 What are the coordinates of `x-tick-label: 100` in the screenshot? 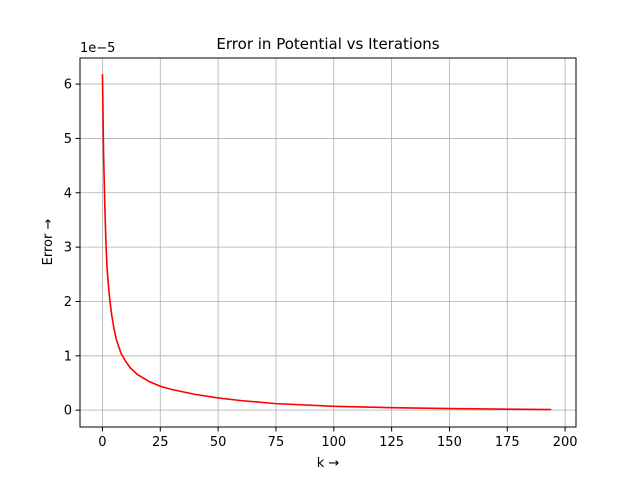 It's located at (333, 442).